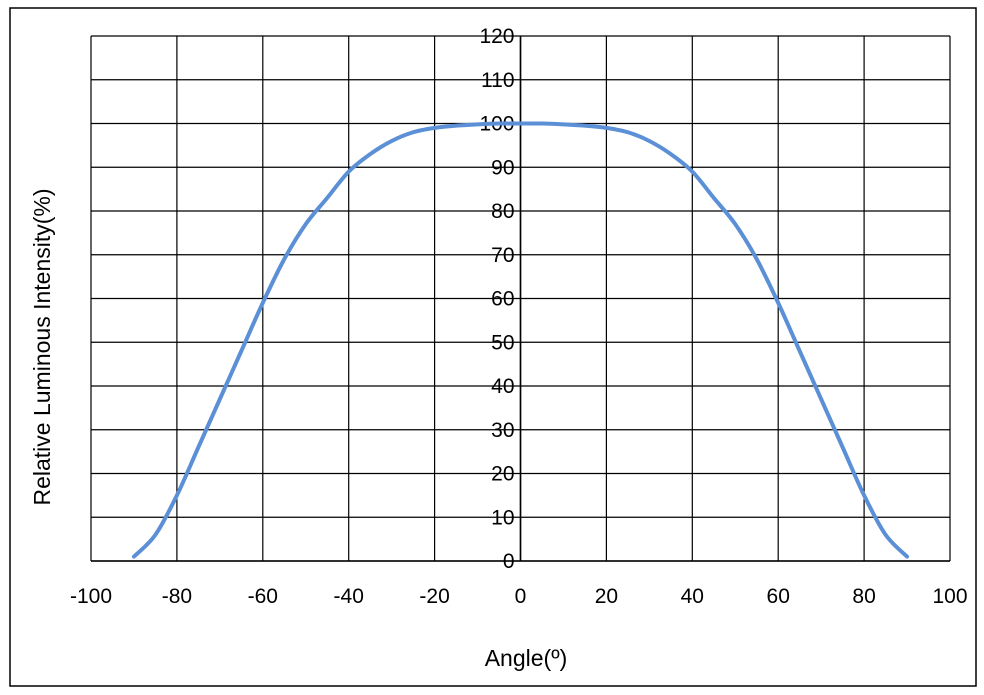 This screenshot has height=695, width=984. What do you see at coordinates (526, 658) in the screenshot?
I see `x-axis-title: Angle(º)` at bounding box center [526, 658].